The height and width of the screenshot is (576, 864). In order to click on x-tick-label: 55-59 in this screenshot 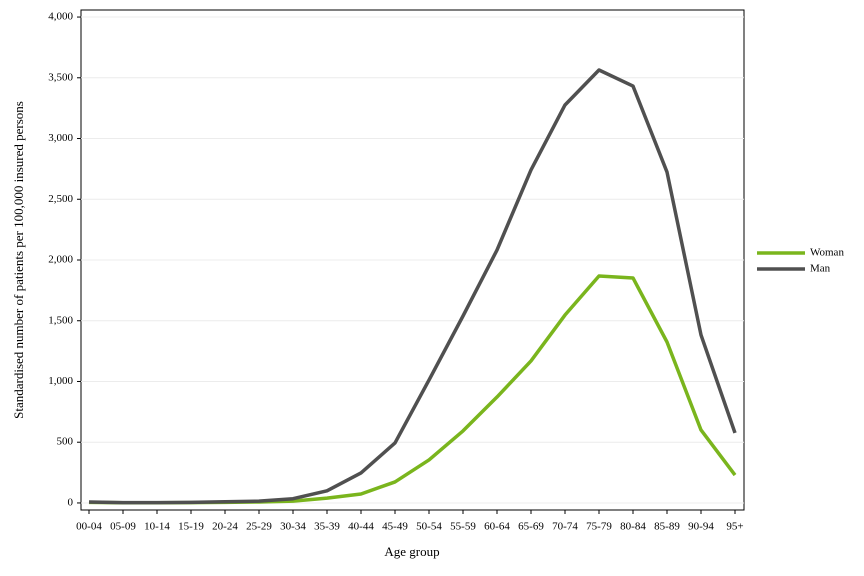, I will do `click(463, 527)`.